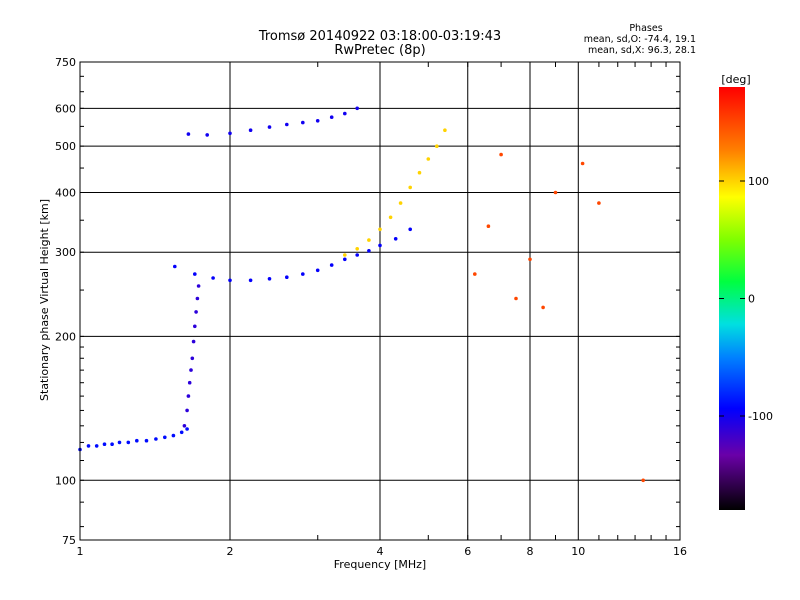 Image resolution: width=800 pixels, height=600 pixels. I want to click on y-tick-label: 100, so click(65, 480).